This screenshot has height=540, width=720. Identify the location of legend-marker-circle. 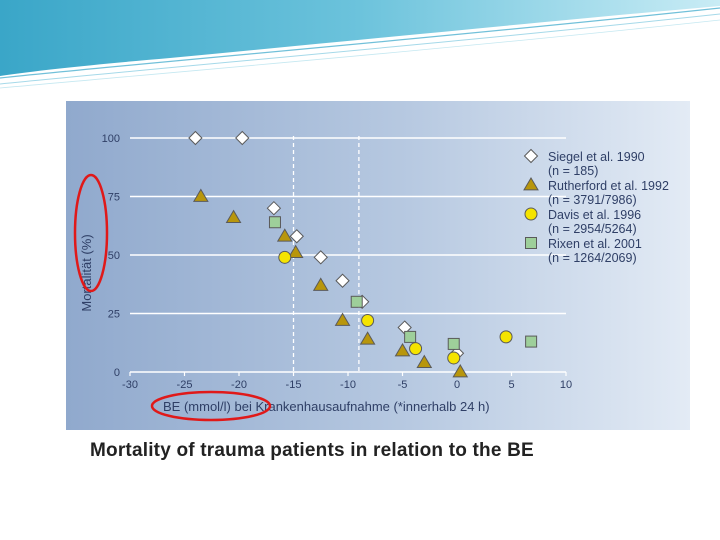
(531, 214).